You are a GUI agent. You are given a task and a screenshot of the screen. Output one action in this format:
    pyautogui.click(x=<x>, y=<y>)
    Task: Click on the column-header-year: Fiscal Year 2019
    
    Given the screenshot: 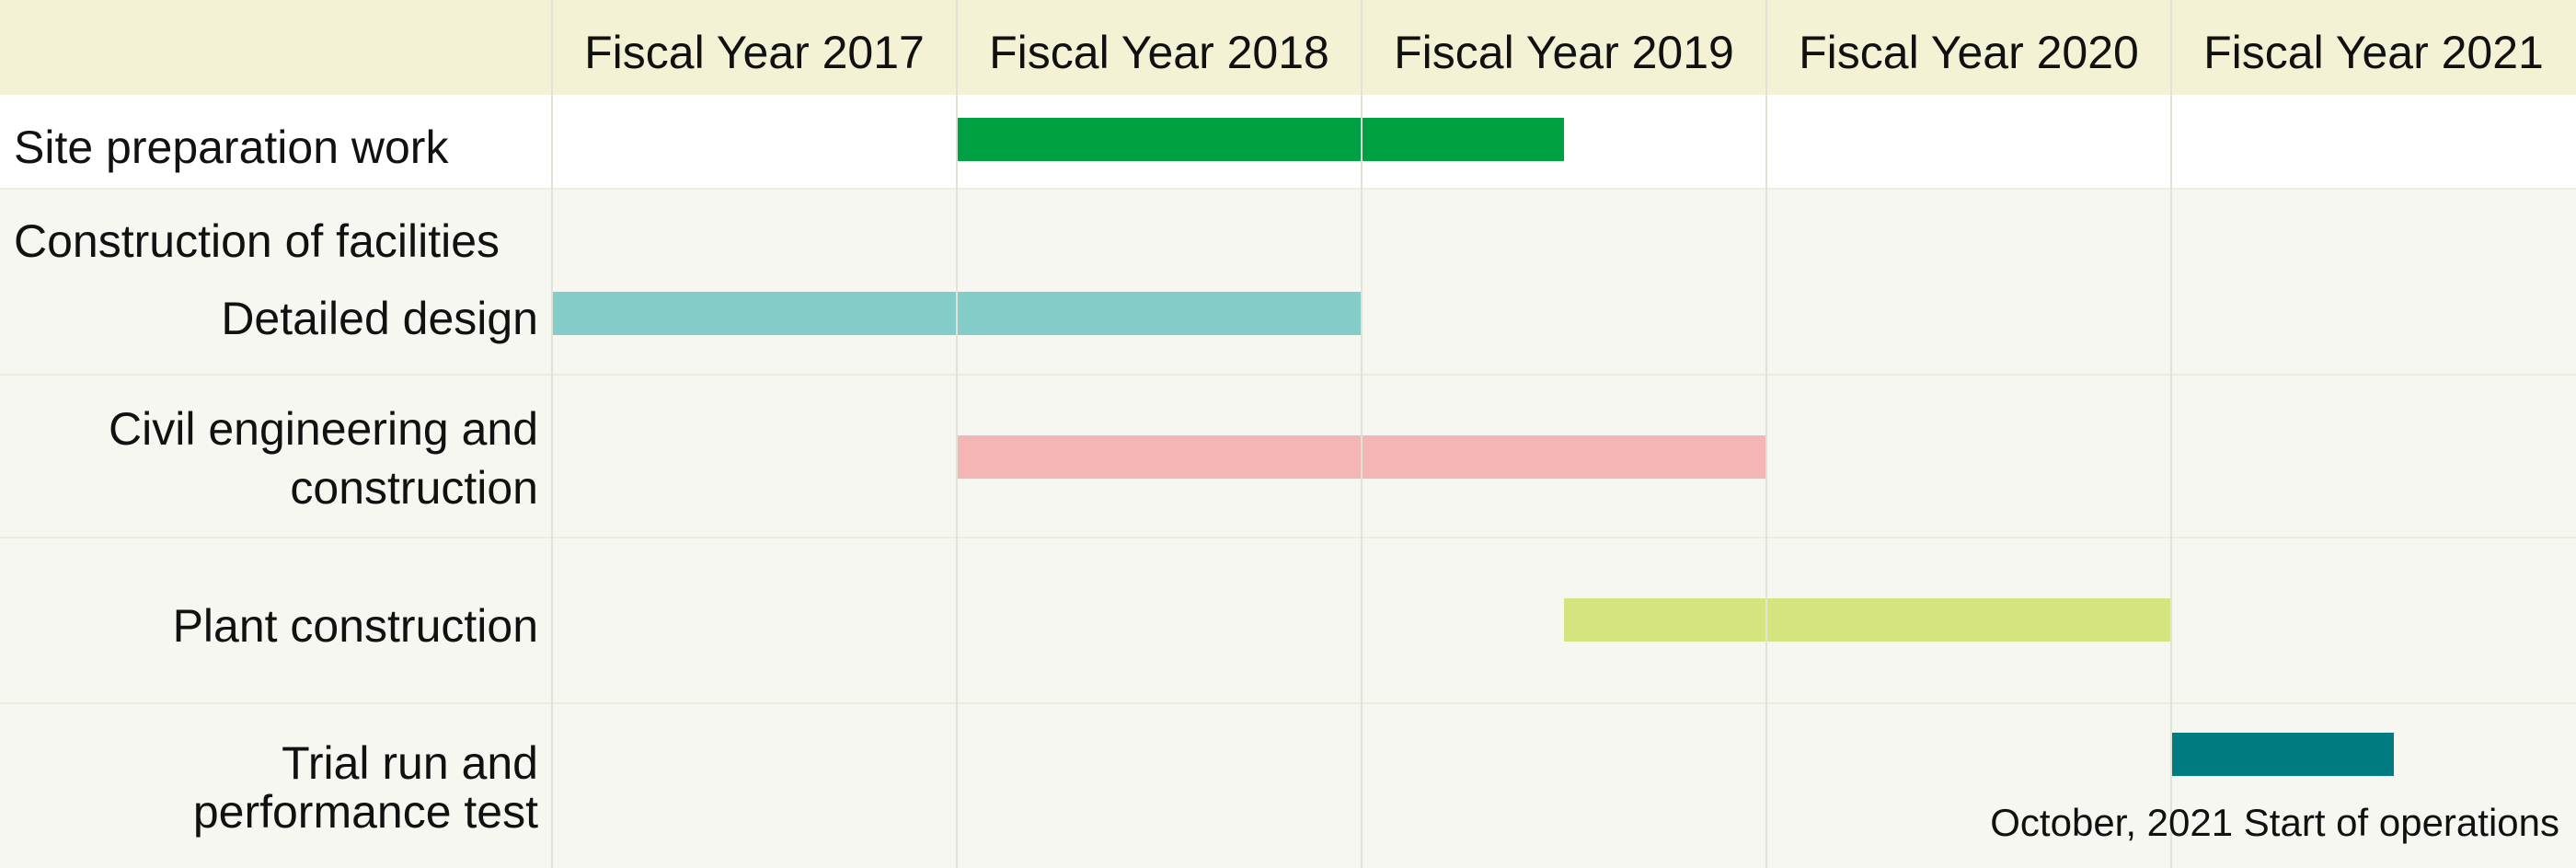 What is the action you would take?
    pyautogui.click(x=1564, y=53)
    